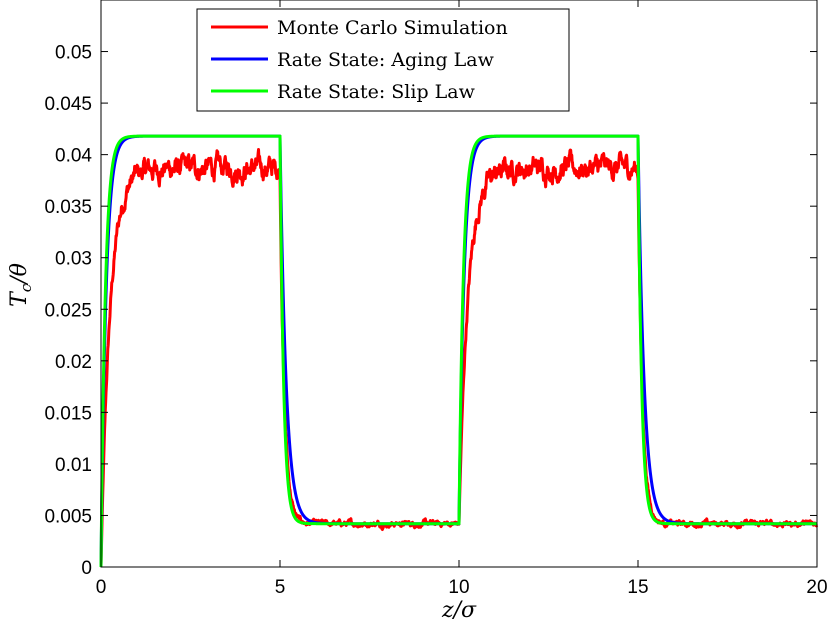 This screenshot has height=626, width=830. What do you see at coordinates (68, 310) in the screenshot?
I see `y-tick-label: 0.025` at bounding box center [68, 310].